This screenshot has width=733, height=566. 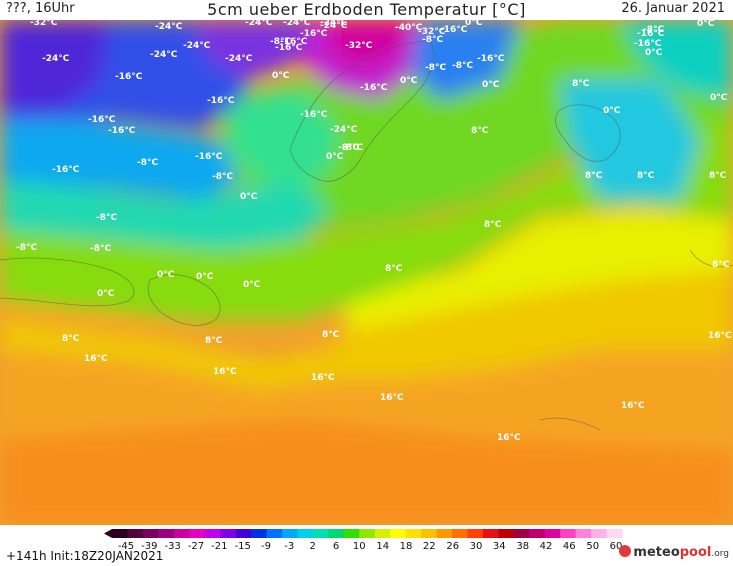 I want to click on brand-logo: meteopool.org, so click(x=674, y=552).